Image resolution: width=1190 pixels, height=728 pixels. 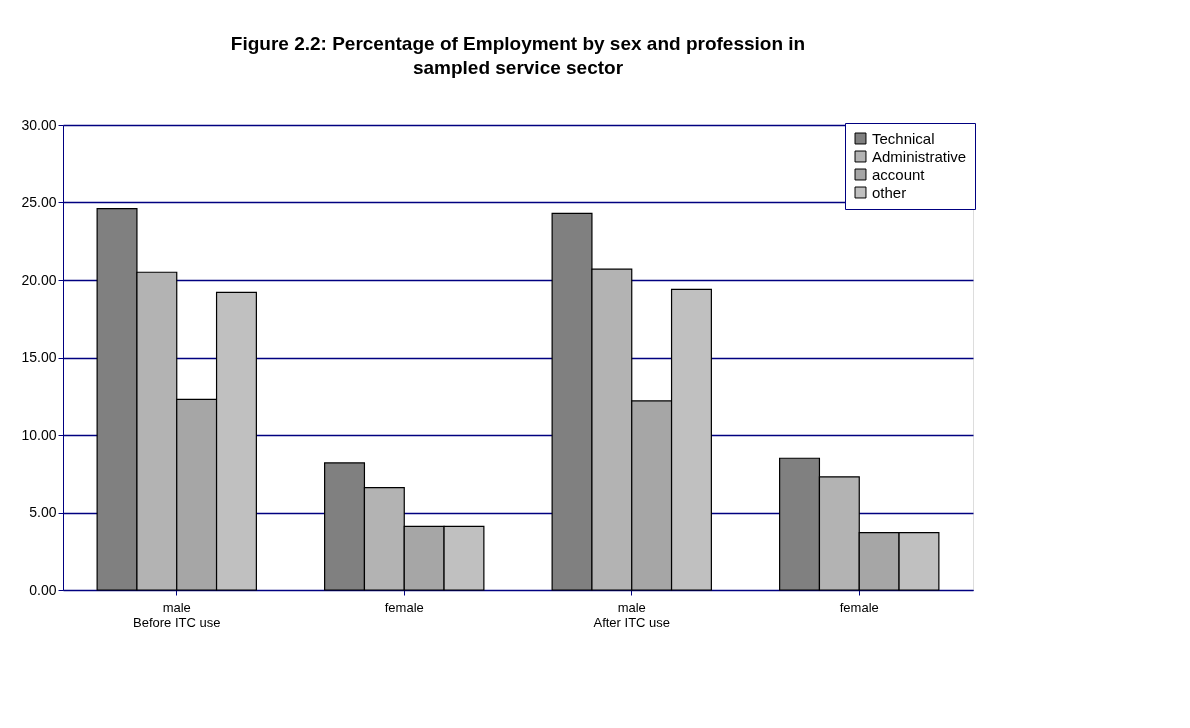 What do you see at coordinates (903, 138) in the screenshot?
I see `legend-label: Technical` at bounding box center [903, 138].